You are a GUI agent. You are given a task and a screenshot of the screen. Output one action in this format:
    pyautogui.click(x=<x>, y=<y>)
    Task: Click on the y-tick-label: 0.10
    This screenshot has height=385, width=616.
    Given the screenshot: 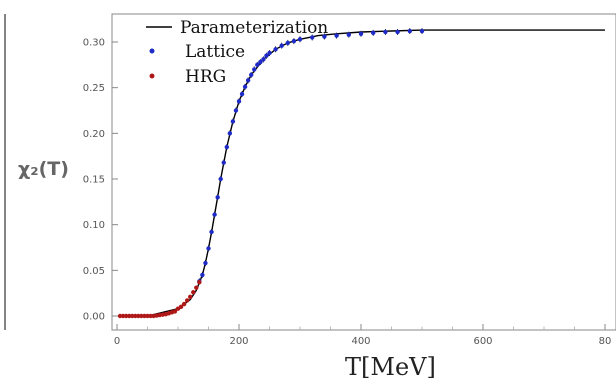 What is the action you would take?
    pyautogui.click(x=94, y=225)
    